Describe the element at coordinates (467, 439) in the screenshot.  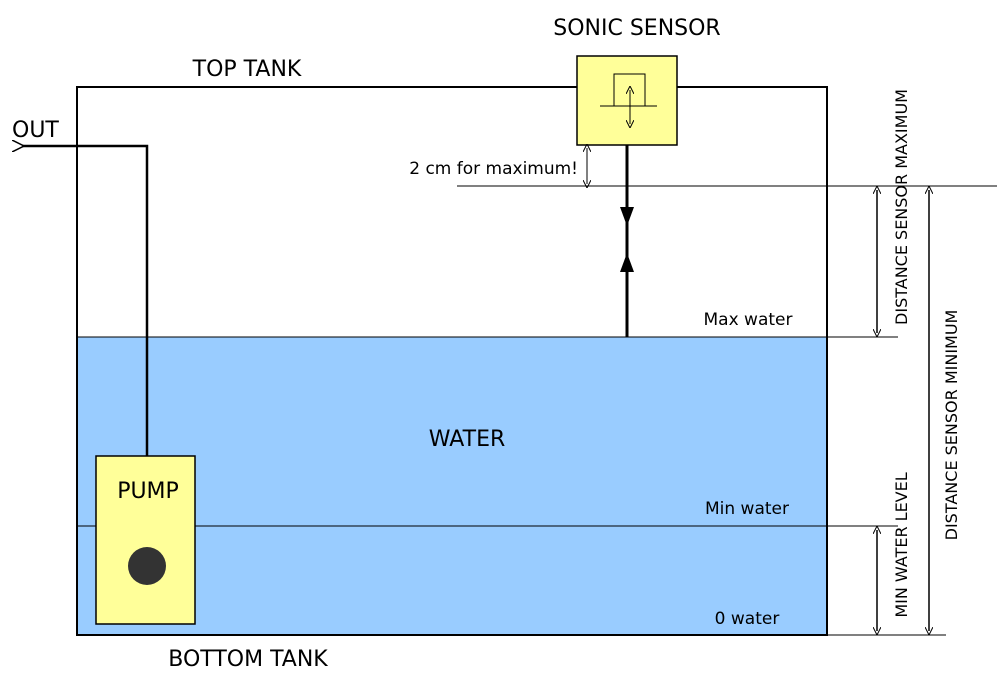
I see `water-label: WATER` at that location.